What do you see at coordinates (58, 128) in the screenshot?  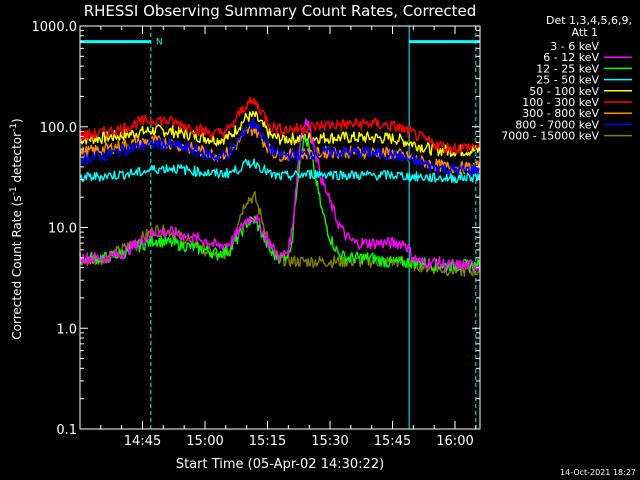 I see `y-tick-label-3: 100.0` at bounding box center [58, 128].